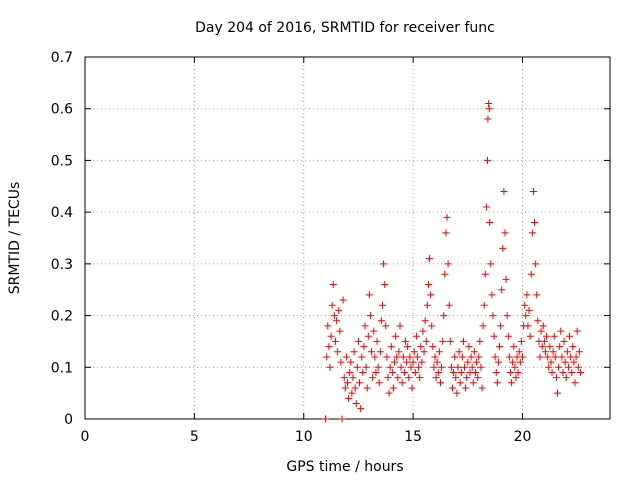 The height and width of the screenshot is (480, 640). Describe the element at coordinates (62, 317) in the screenshot. I see `y-tick-label: 0.2` at that location.